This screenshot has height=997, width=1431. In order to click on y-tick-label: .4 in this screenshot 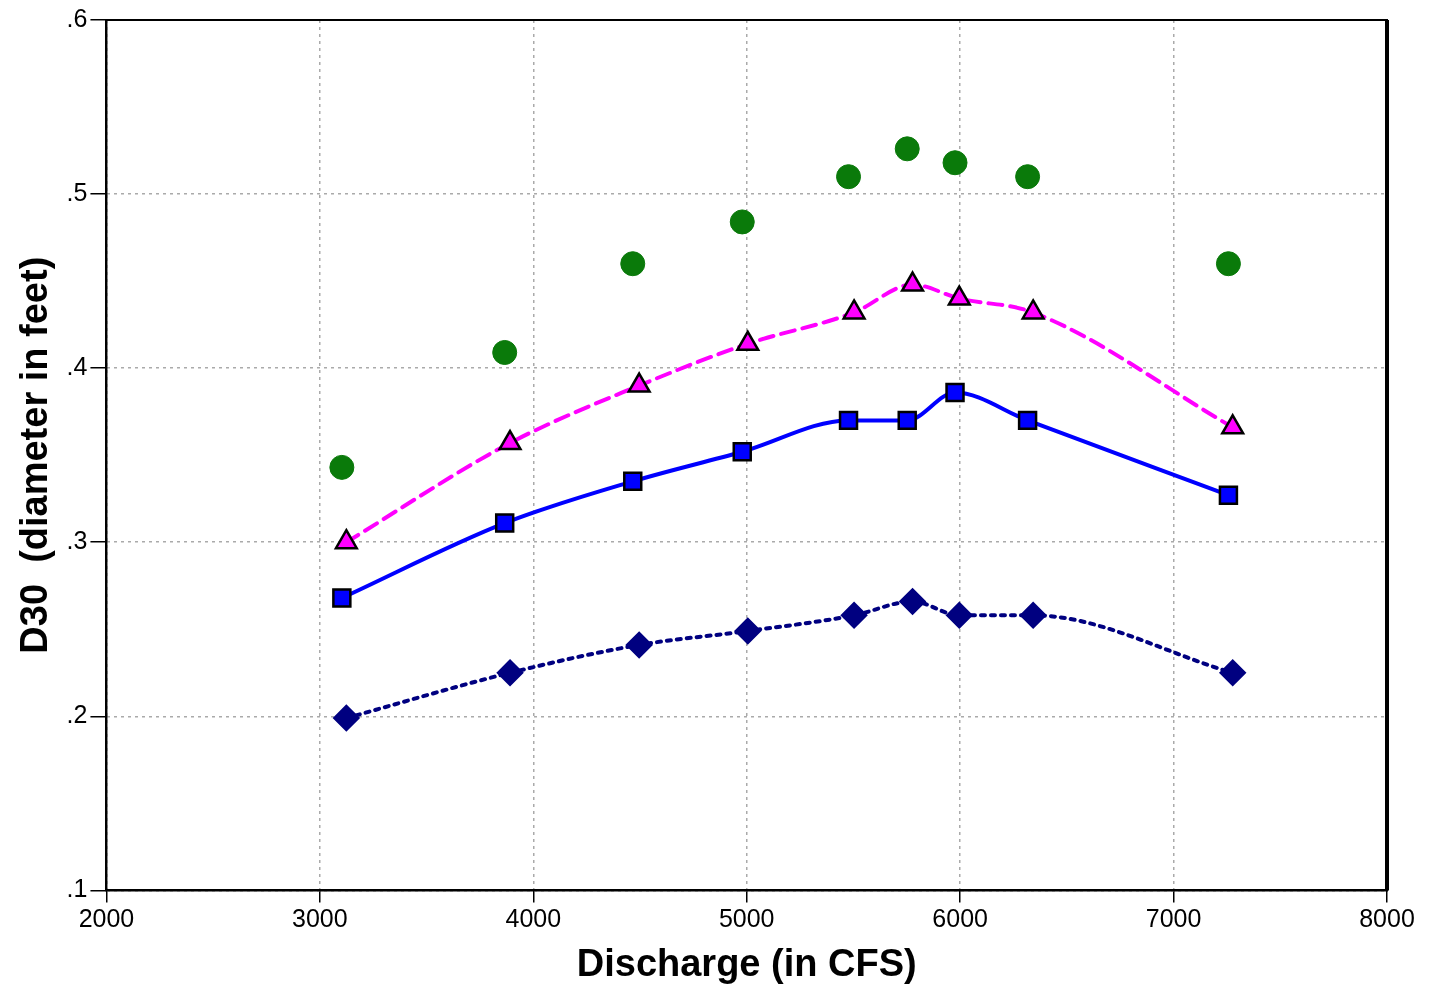, I will do `click(77, 366)`.